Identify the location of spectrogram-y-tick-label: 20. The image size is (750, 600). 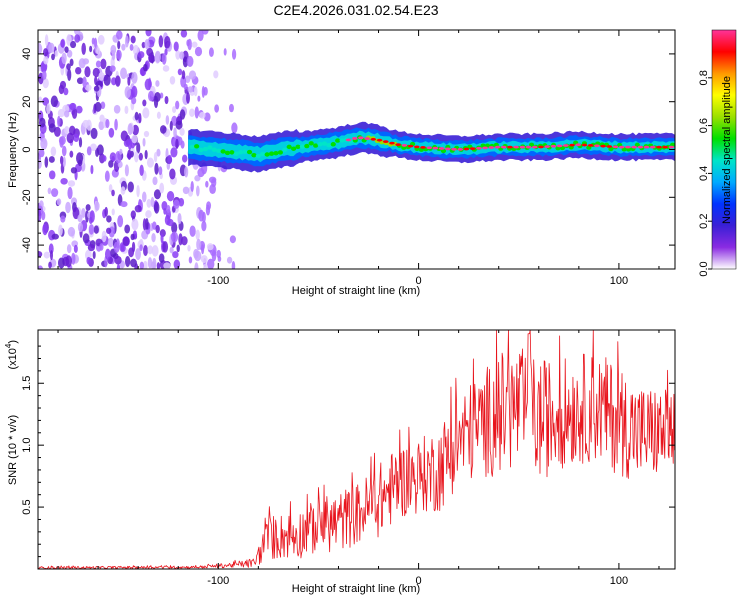
(27, 102).